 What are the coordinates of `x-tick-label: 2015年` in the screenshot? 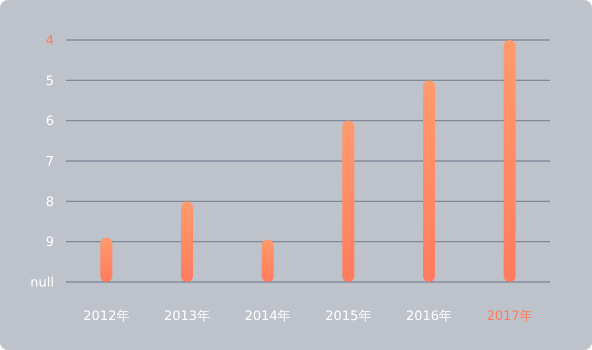 It's located at (348, 316).